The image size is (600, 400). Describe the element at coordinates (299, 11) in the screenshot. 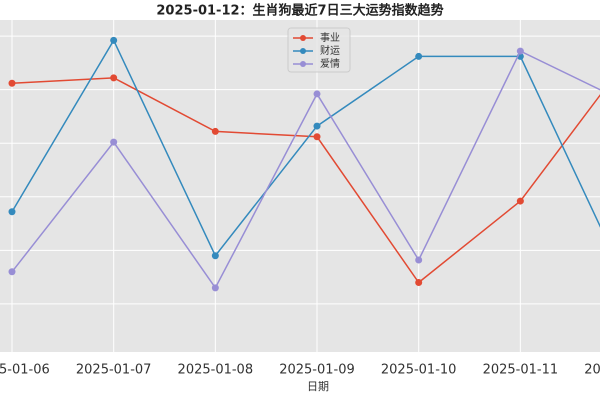

I see `chart-title: 2025-01-12：生肖狗最近7日三大运势指数趋势` at that location.